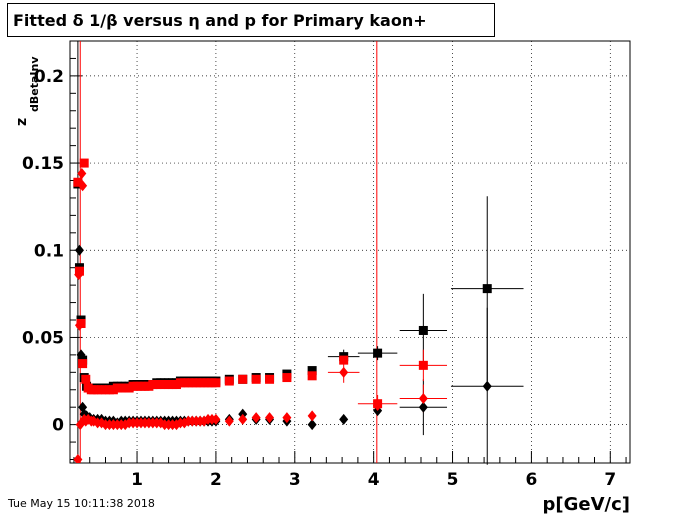  I want to click on x-tick-label: 4, so click(374, 480).